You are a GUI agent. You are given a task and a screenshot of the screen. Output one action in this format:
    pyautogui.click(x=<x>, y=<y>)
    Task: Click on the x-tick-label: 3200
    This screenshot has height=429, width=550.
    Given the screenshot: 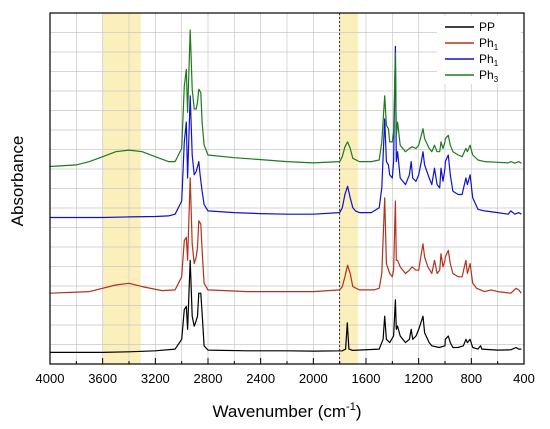 What is the action you would take?
    pyautogui.click(x=155, y=378)
    